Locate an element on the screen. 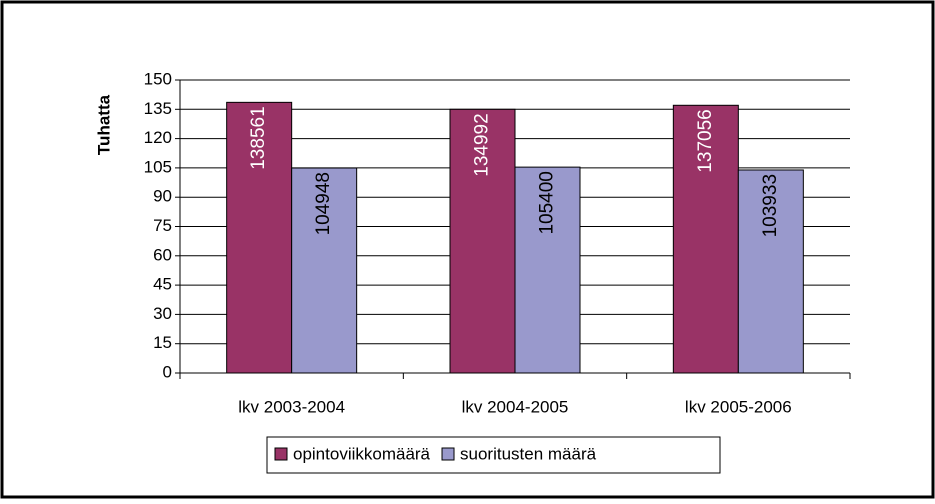 The height and width of the screenshot is (504, 935). y-axis-label: Tuhatta is located at coordinates (103, 124).